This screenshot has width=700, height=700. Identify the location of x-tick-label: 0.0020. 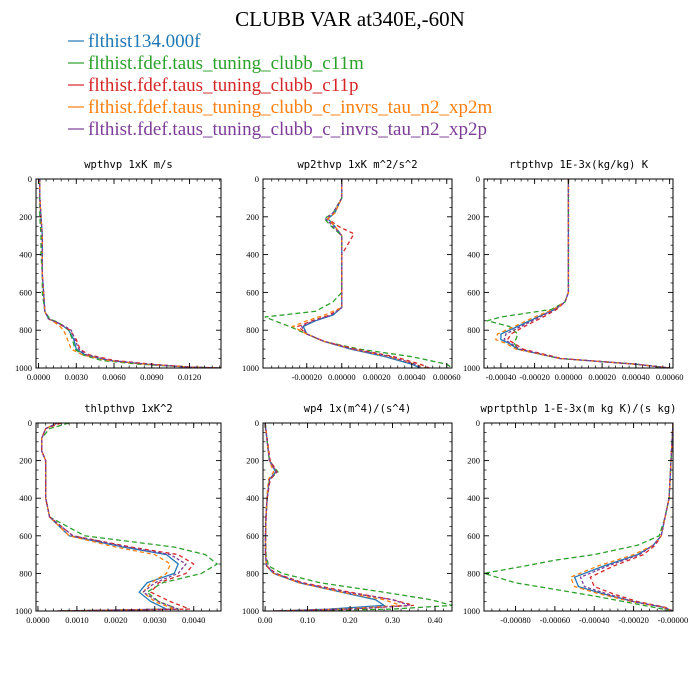
(115, 620).